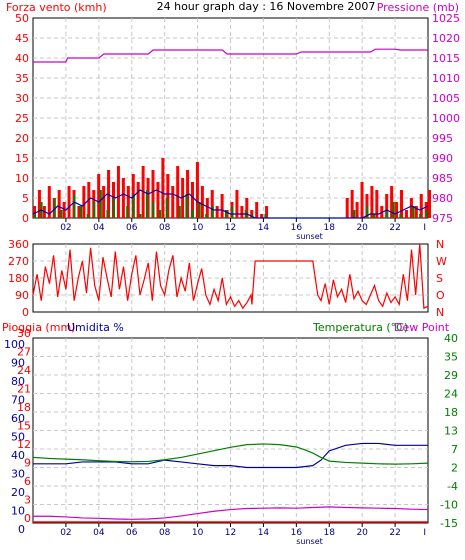  Describe the element at coordinates (22, 78) in the screenshot. I see `wind-ytick-label: 35` at that location.